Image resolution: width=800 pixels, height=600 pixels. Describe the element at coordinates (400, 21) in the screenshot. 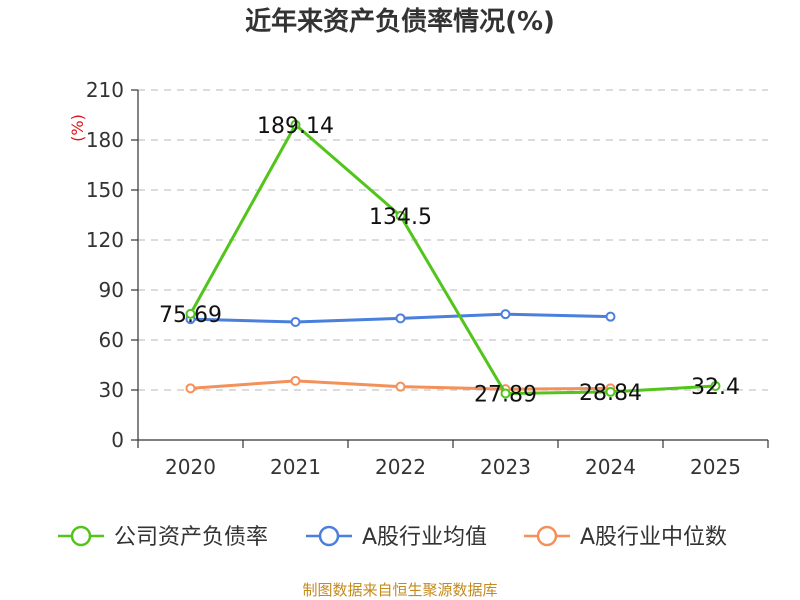

I see `chart-title: 近年来资产负债率情况(%)` at that location.